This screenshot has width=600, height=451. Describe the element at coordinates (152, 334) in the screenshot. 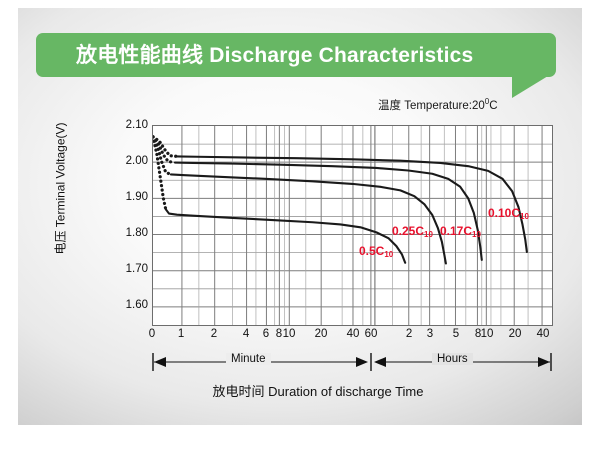

I see `x-tick-label: 0` at that location.